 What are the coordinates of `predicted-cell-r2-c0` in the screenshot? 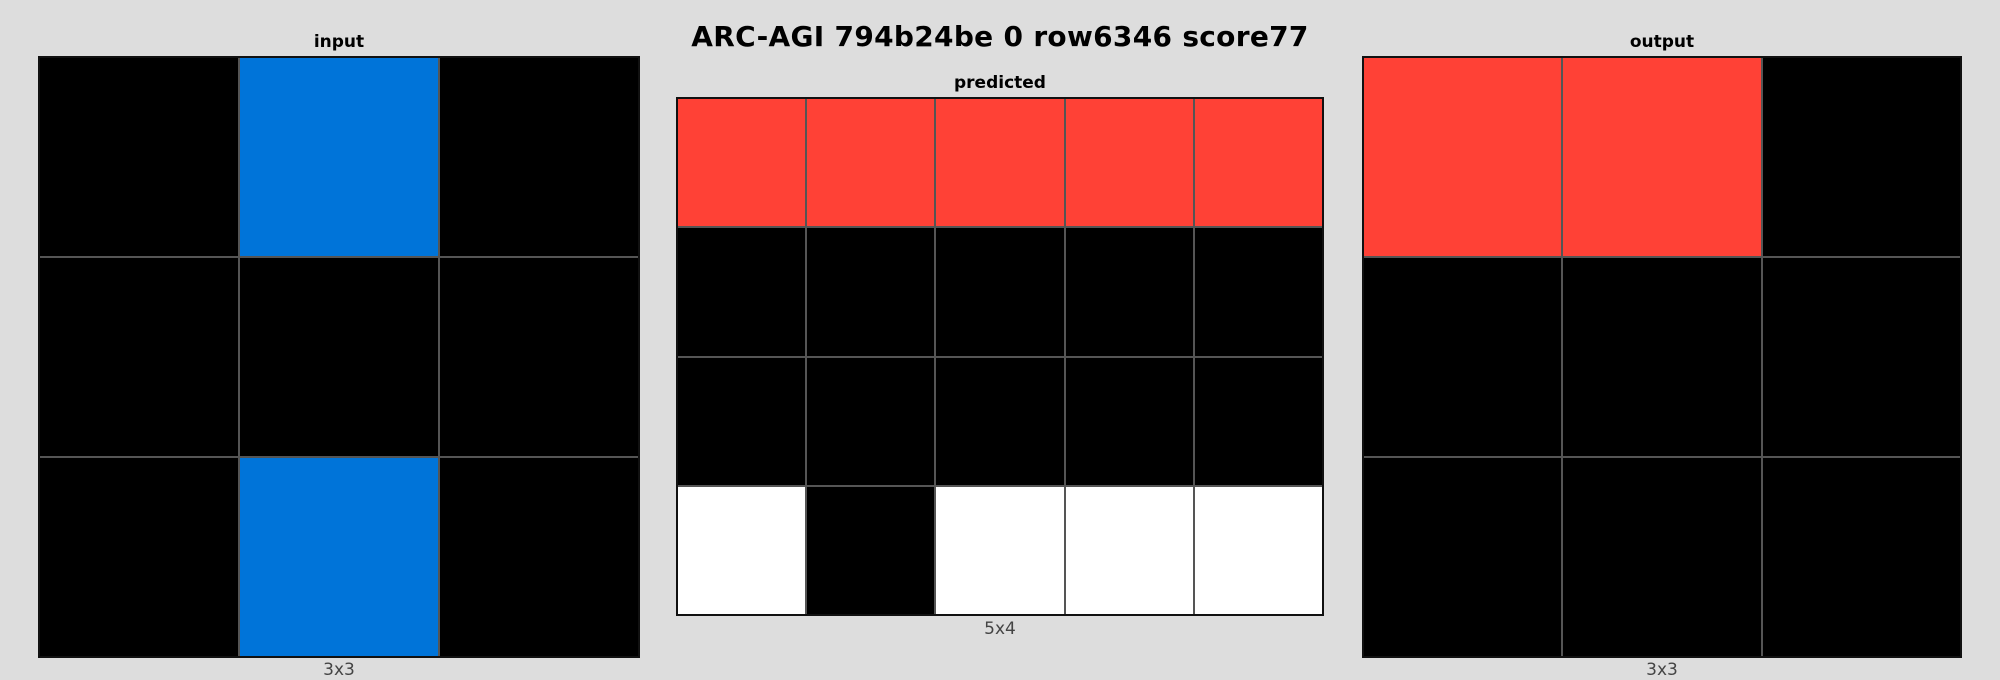 It's located at (742, 421).